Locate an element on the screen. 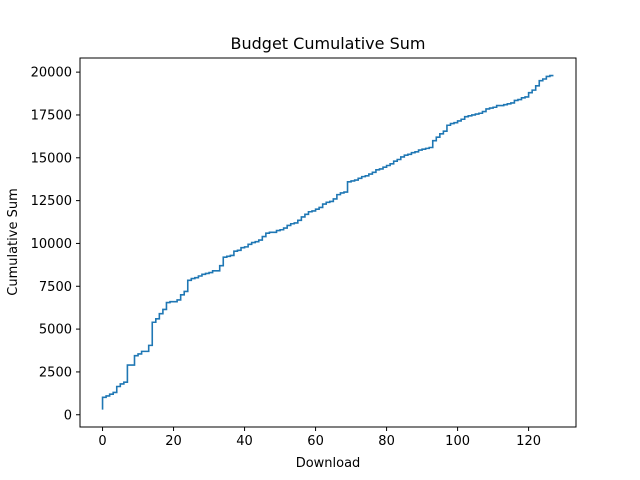 The image size is (640, 480). y-tick-label-0: 0 is located at coordinates (68, 415).